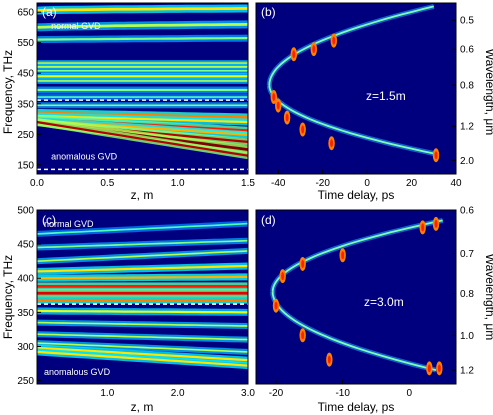  I want to click on panel-a-y-label: Frequency, THz, so click(8, 92).